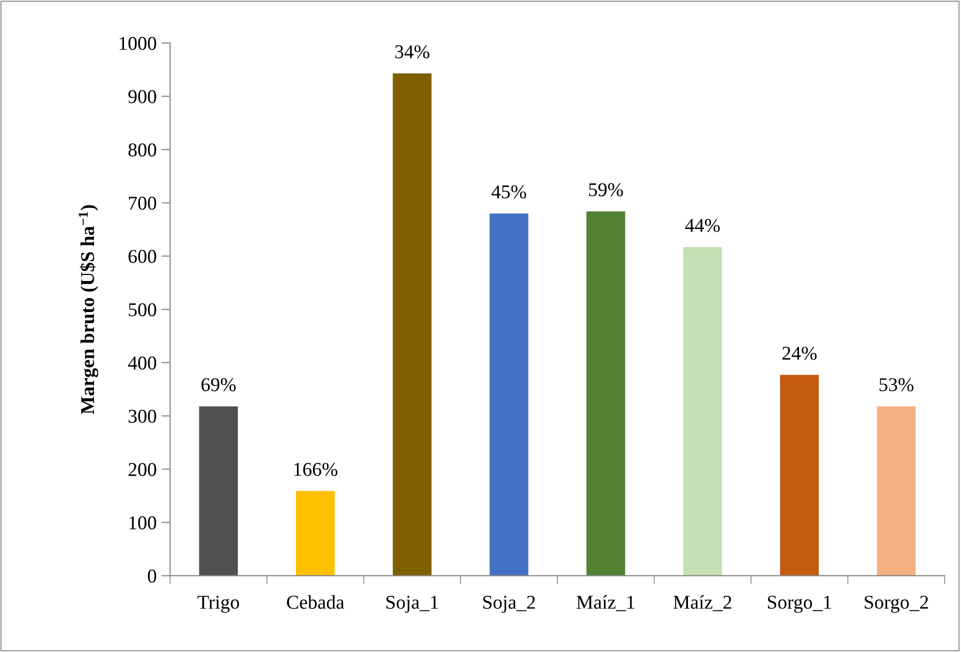  What do you see at coordinates (606, 189) in the screenshot?
I see `annotation: 59%` at bounding box center [606, 189].